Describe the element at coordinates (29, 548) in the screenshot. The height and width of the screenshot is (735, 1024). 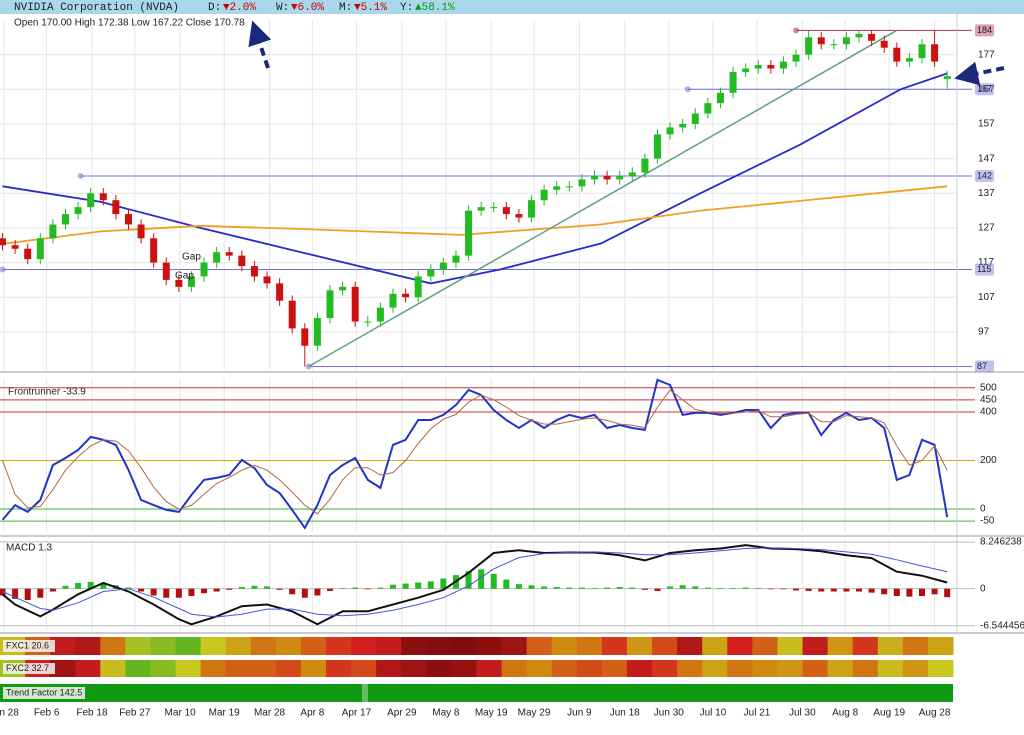
I see `panel-title: MACD 1.3` at that location.